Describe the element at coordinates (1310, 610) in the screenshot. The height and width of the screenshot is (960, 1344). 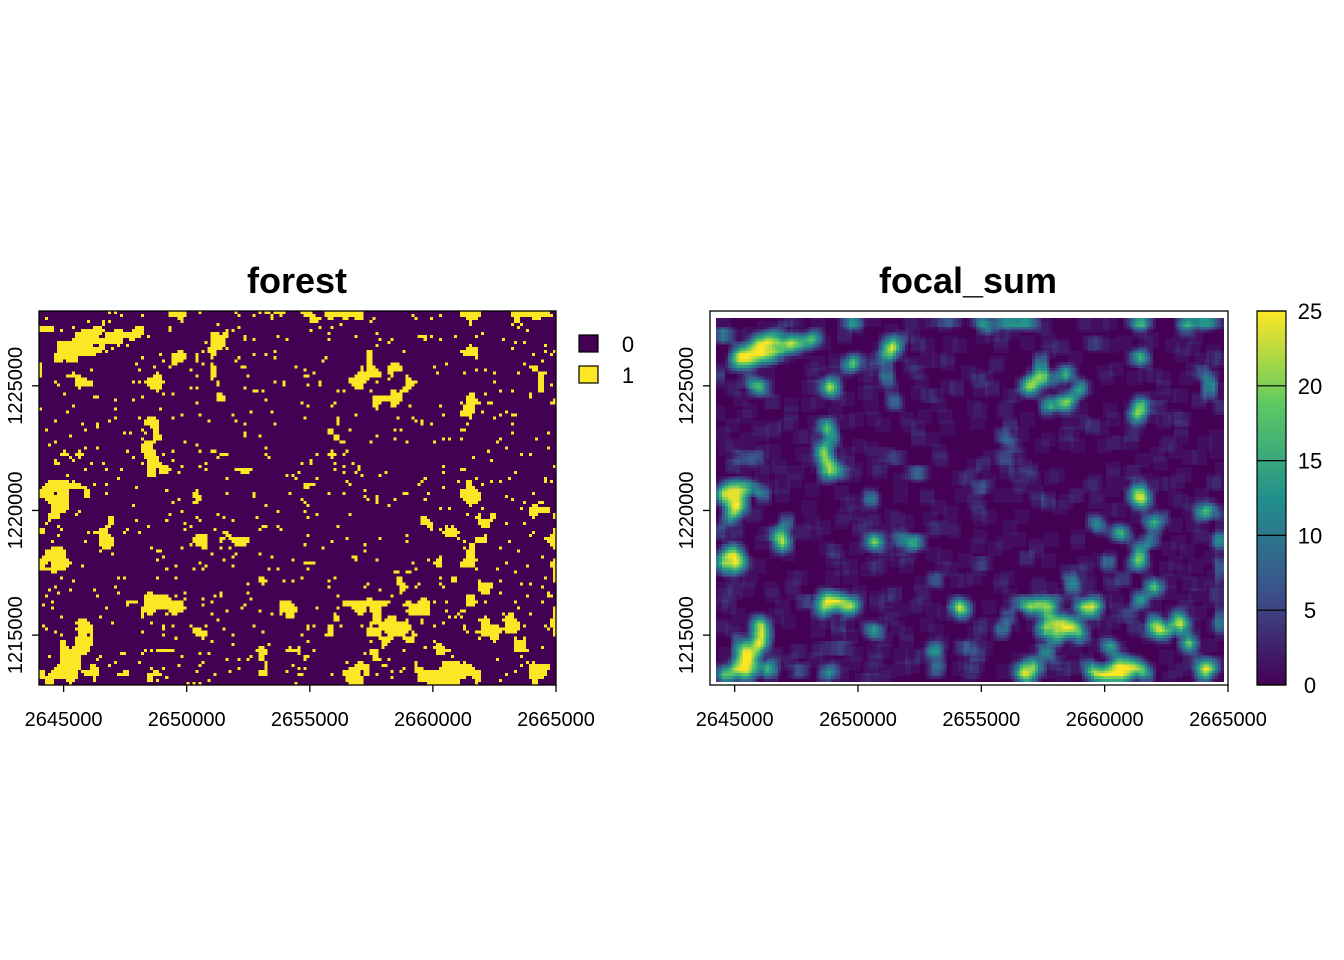
I see `colorbar-tick-label: 5` at that location.